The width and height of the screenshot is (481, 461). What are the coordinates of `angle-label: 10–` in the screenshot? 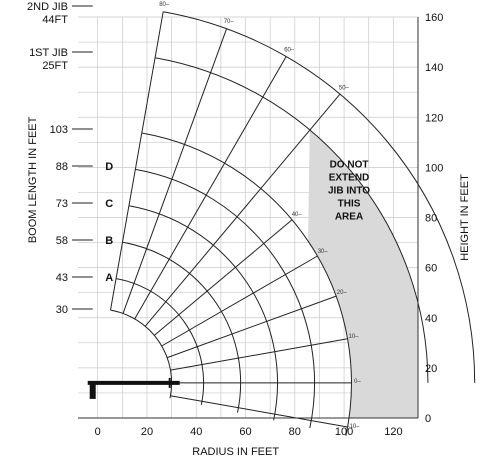 It's located at (353, 337).